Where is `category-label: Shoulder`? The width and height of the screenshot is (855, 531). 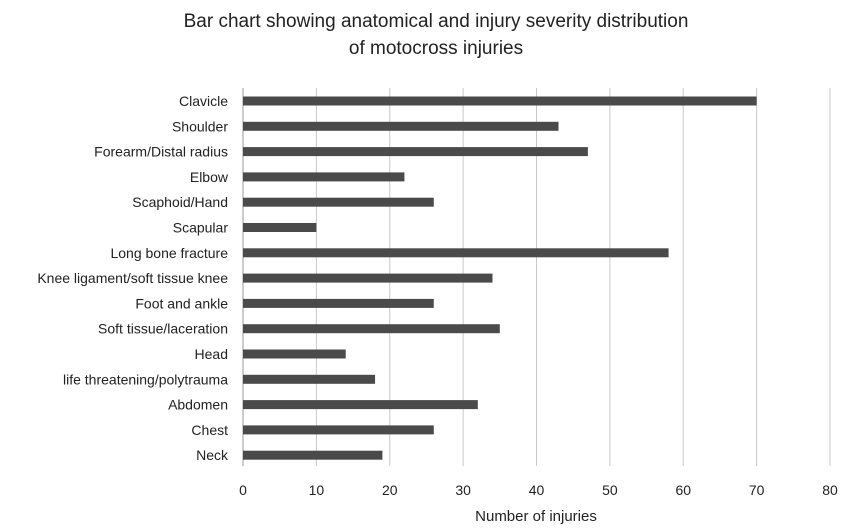
category-label: Shoulder is located at coordinates (200, 126).